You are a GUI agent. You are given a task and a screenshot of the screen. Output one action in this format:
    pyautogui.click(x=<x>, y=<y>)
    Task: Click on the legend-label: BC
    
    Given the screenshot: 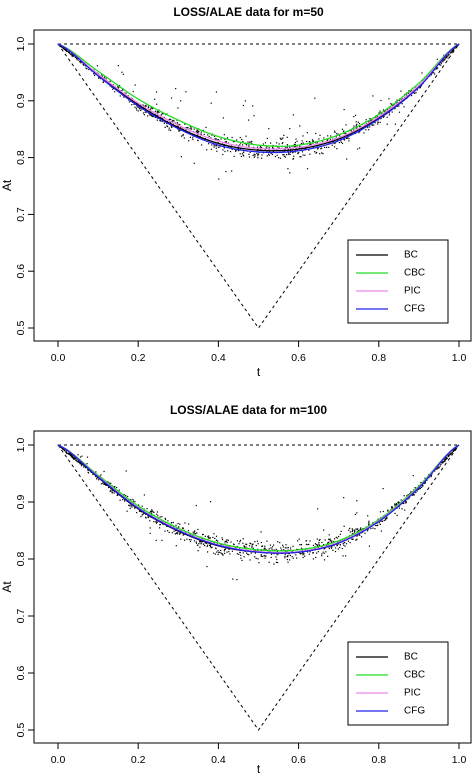 What is the action you would take?
    pyautogui.click(x=411, y=255)
    